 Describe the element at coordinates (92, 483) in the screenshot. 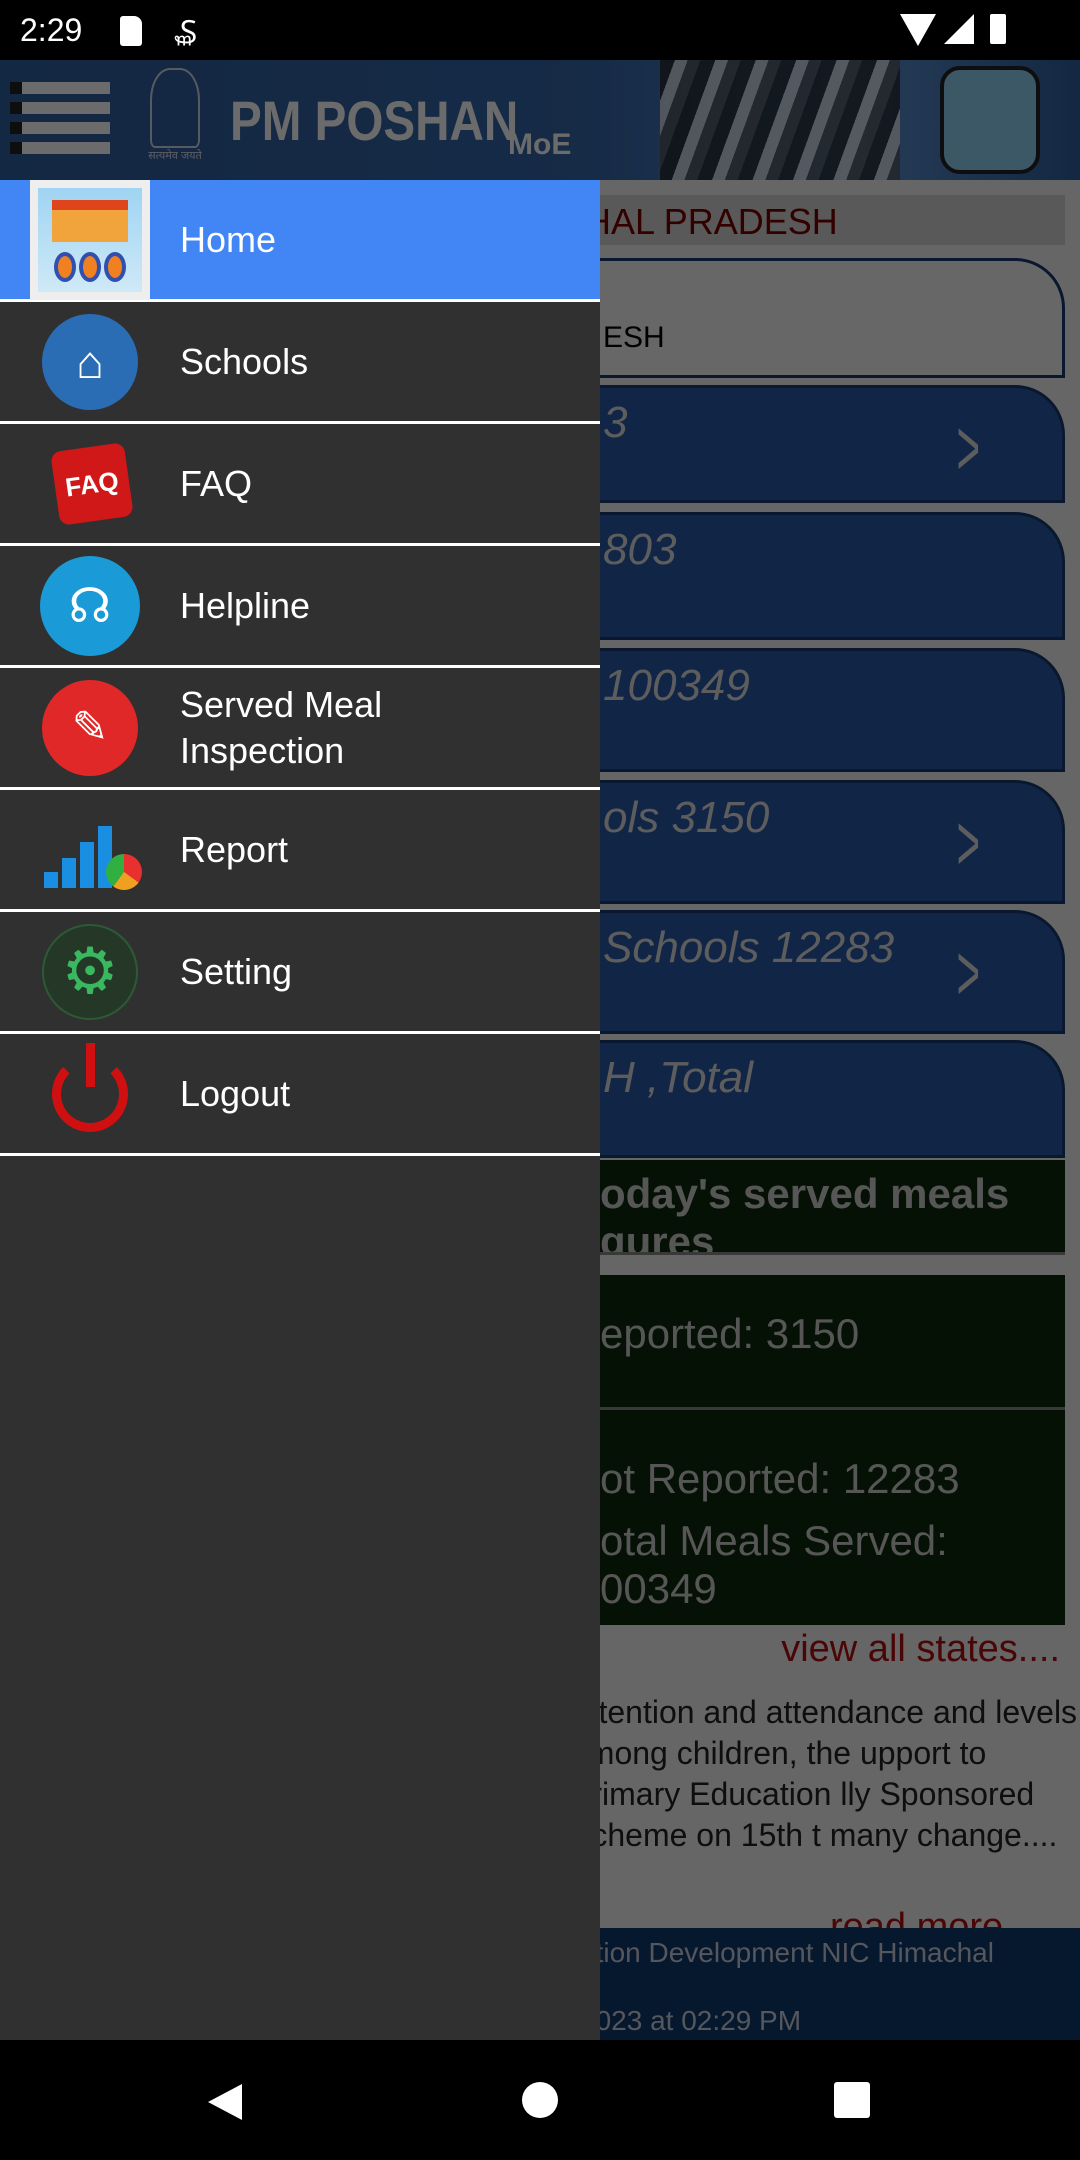

I see `faq-cube-icon: FAQ` at that location.